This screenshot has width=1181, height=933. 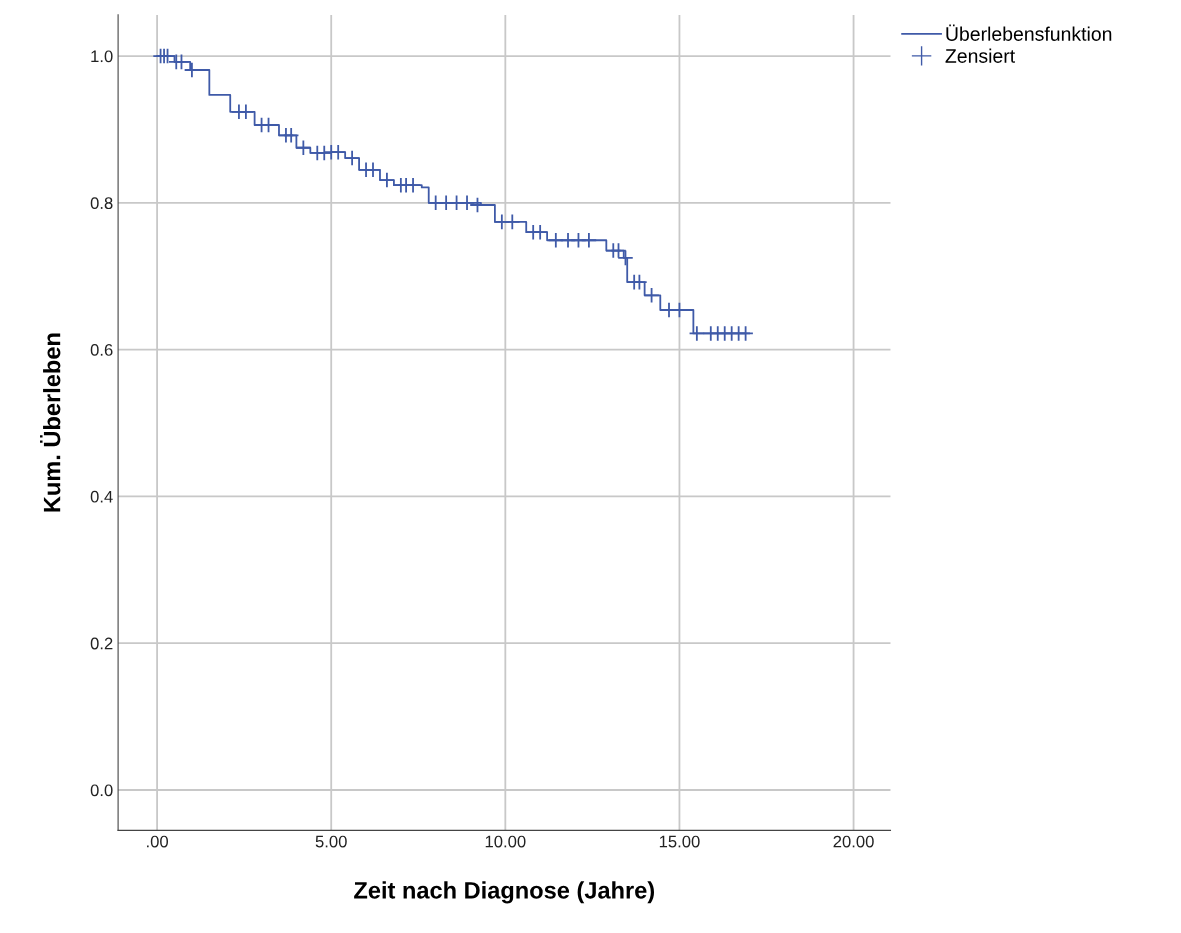 What do you see at coordinates (101, 790) in the screenshot?
I see `y-tick-label: 0.0` at bounding box center [101, 790].